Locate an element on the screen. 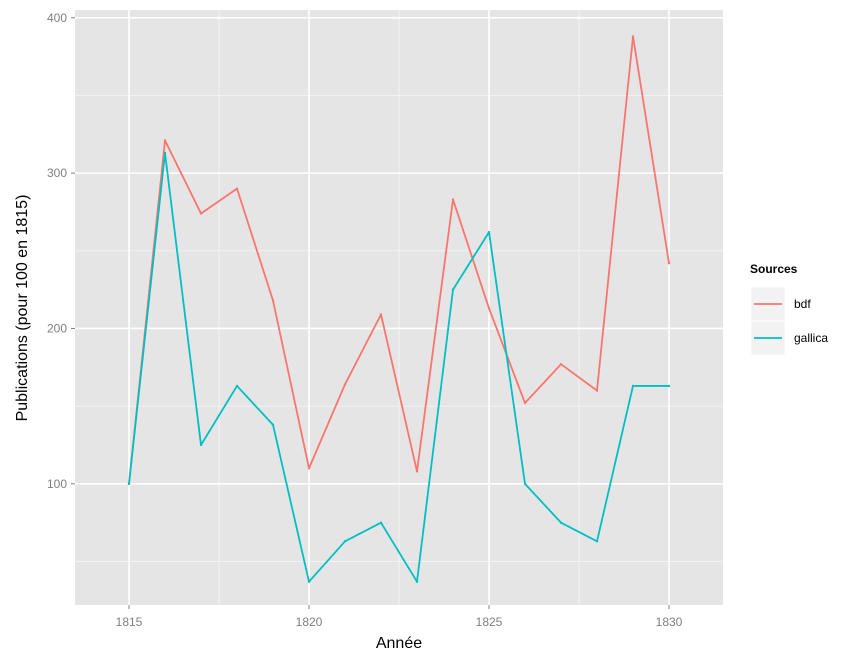 This screenshot has width=841, height=656. legend-items: bdf gallica is located at coordinates (789, 321).